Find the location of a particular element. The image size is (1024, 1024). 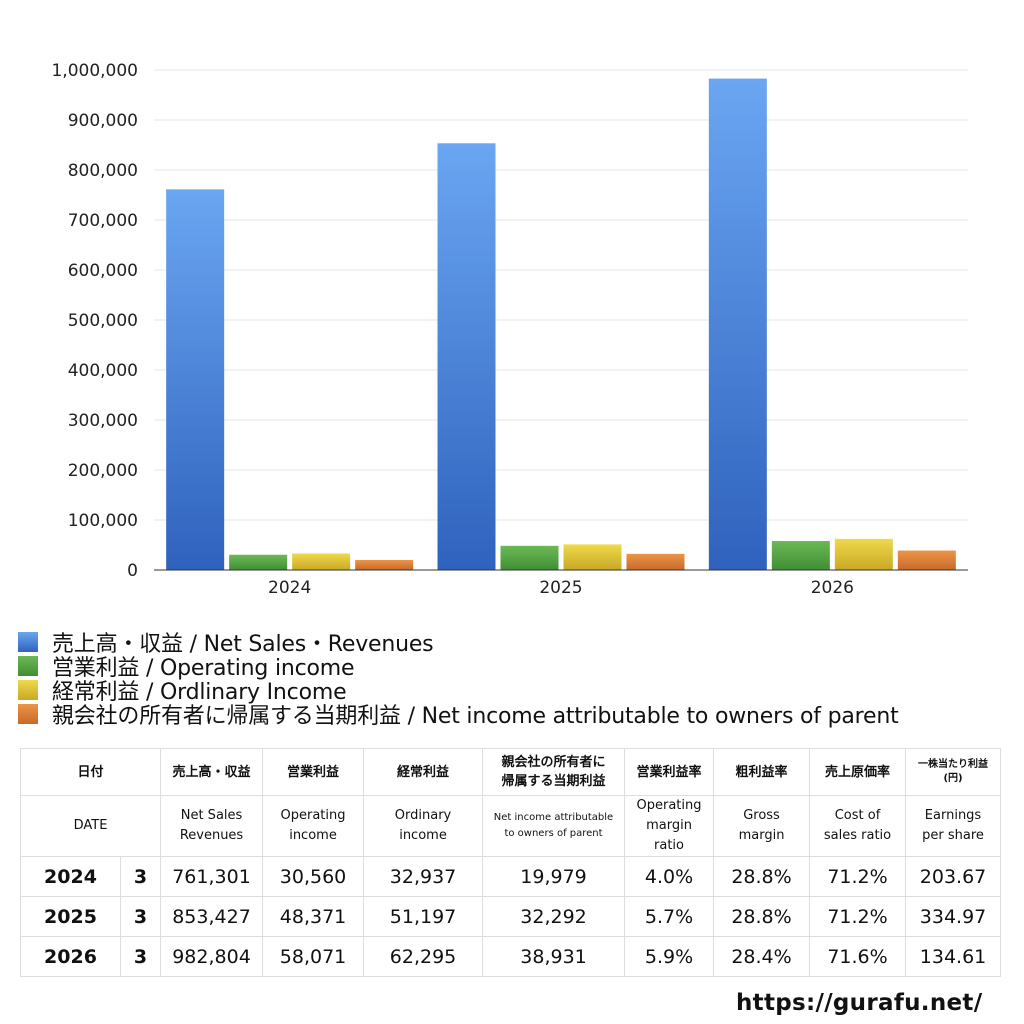

row-year: 2025 is located at coordinates (70, 916).